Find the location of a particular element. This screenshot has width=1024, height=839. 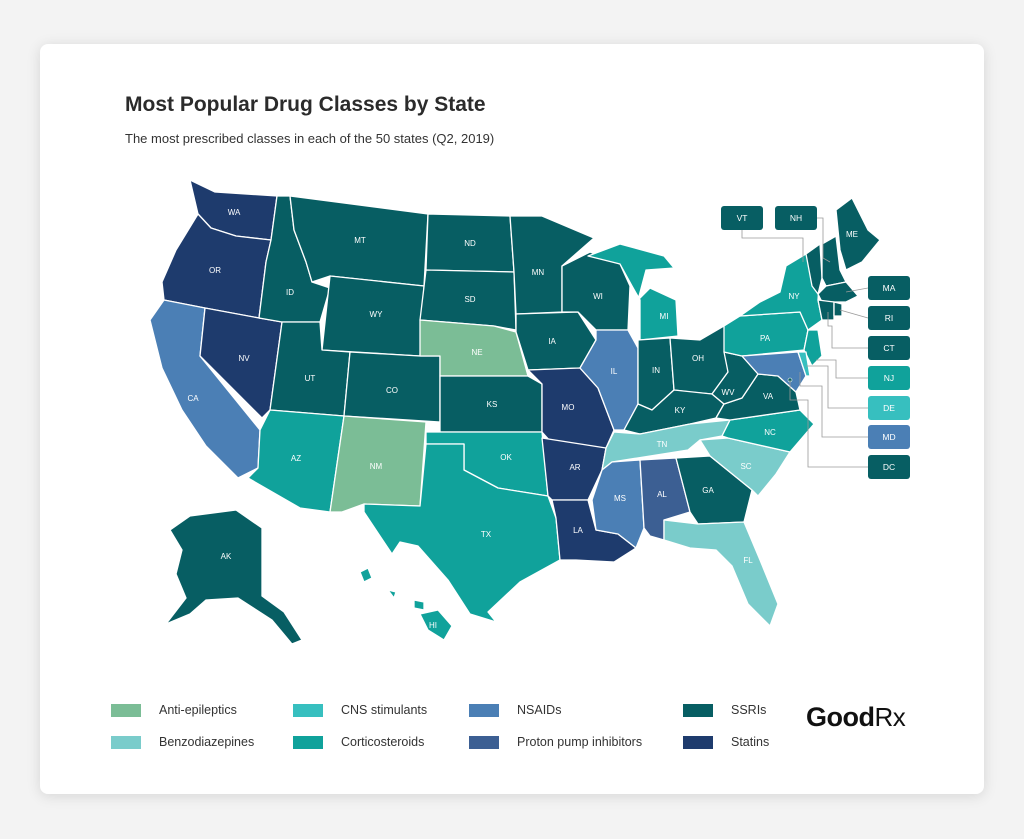

callout-box-nh is located at coordinates (796, 218).